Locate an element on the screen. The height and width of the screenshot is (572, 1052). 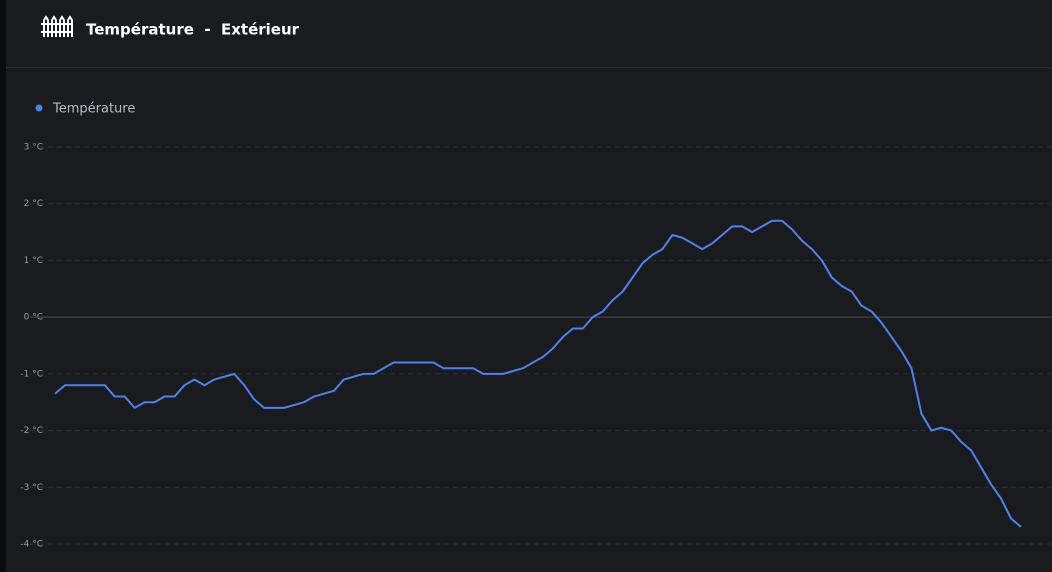
widget-title: Température - Extérieur is located at coordinates (193, 30).